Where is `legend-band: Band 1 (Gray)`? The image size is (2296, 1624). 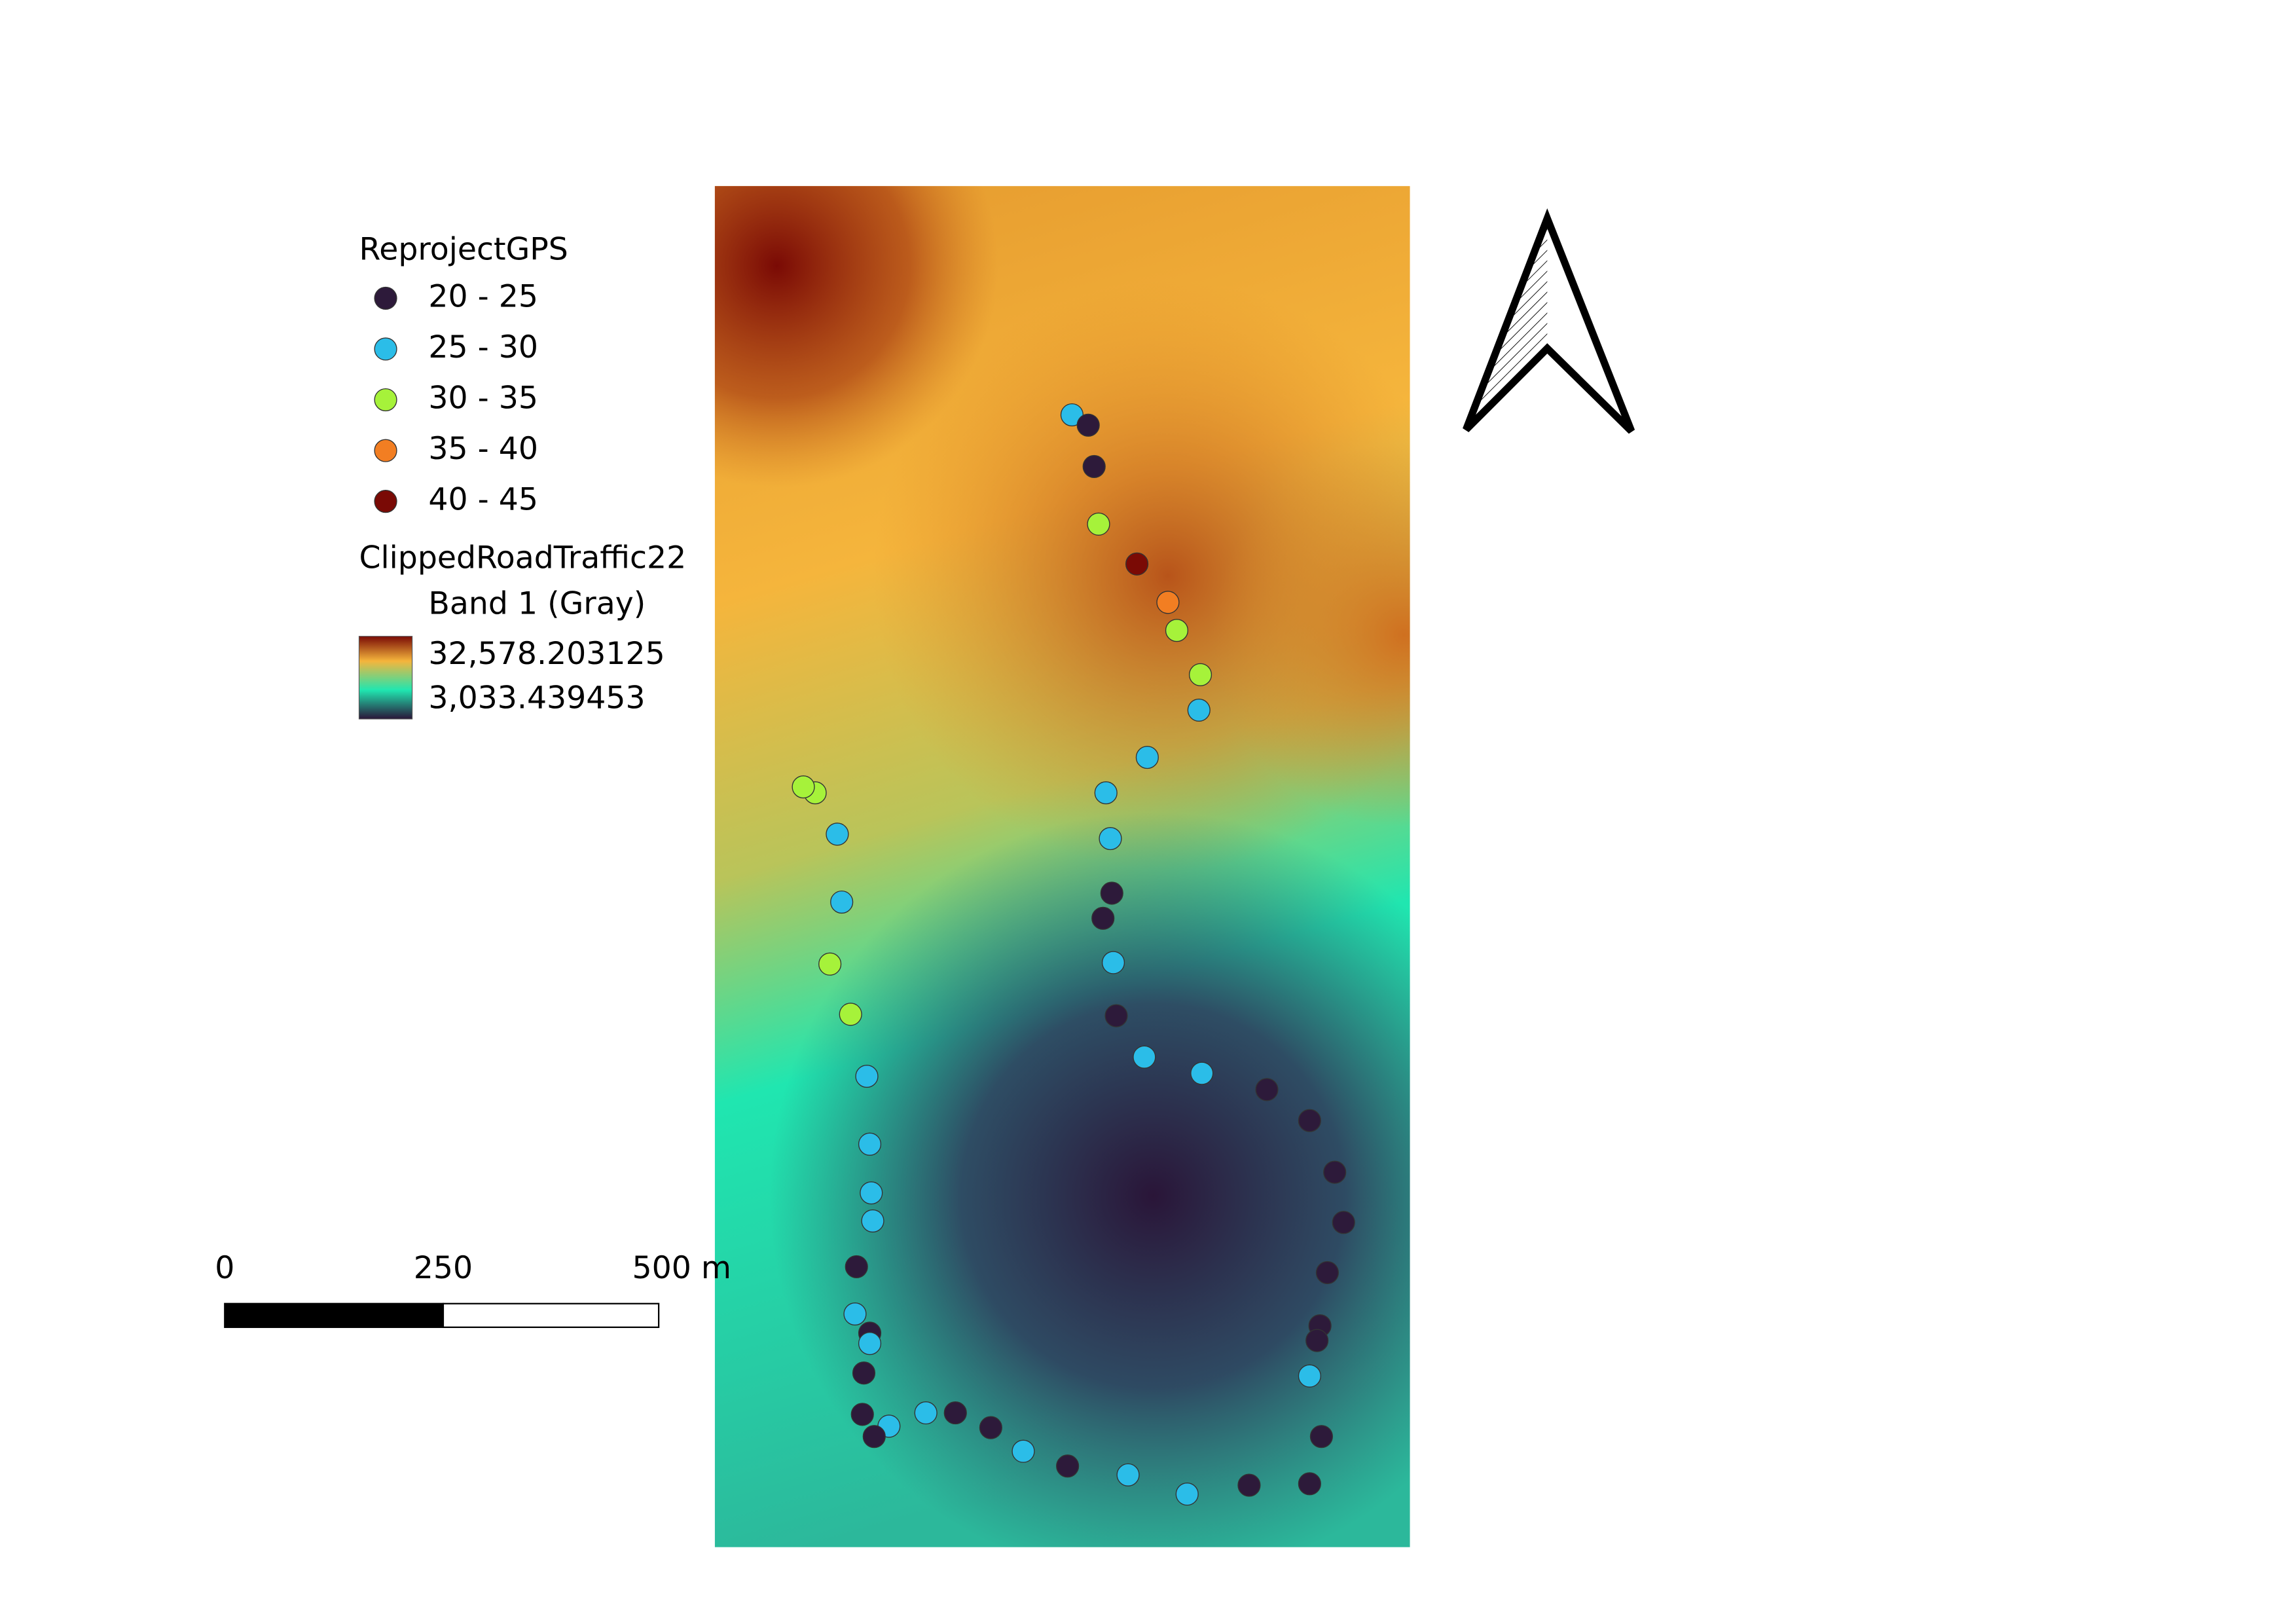 legend-band: Band 1 (Gray) is located at coordinates (537, 603).